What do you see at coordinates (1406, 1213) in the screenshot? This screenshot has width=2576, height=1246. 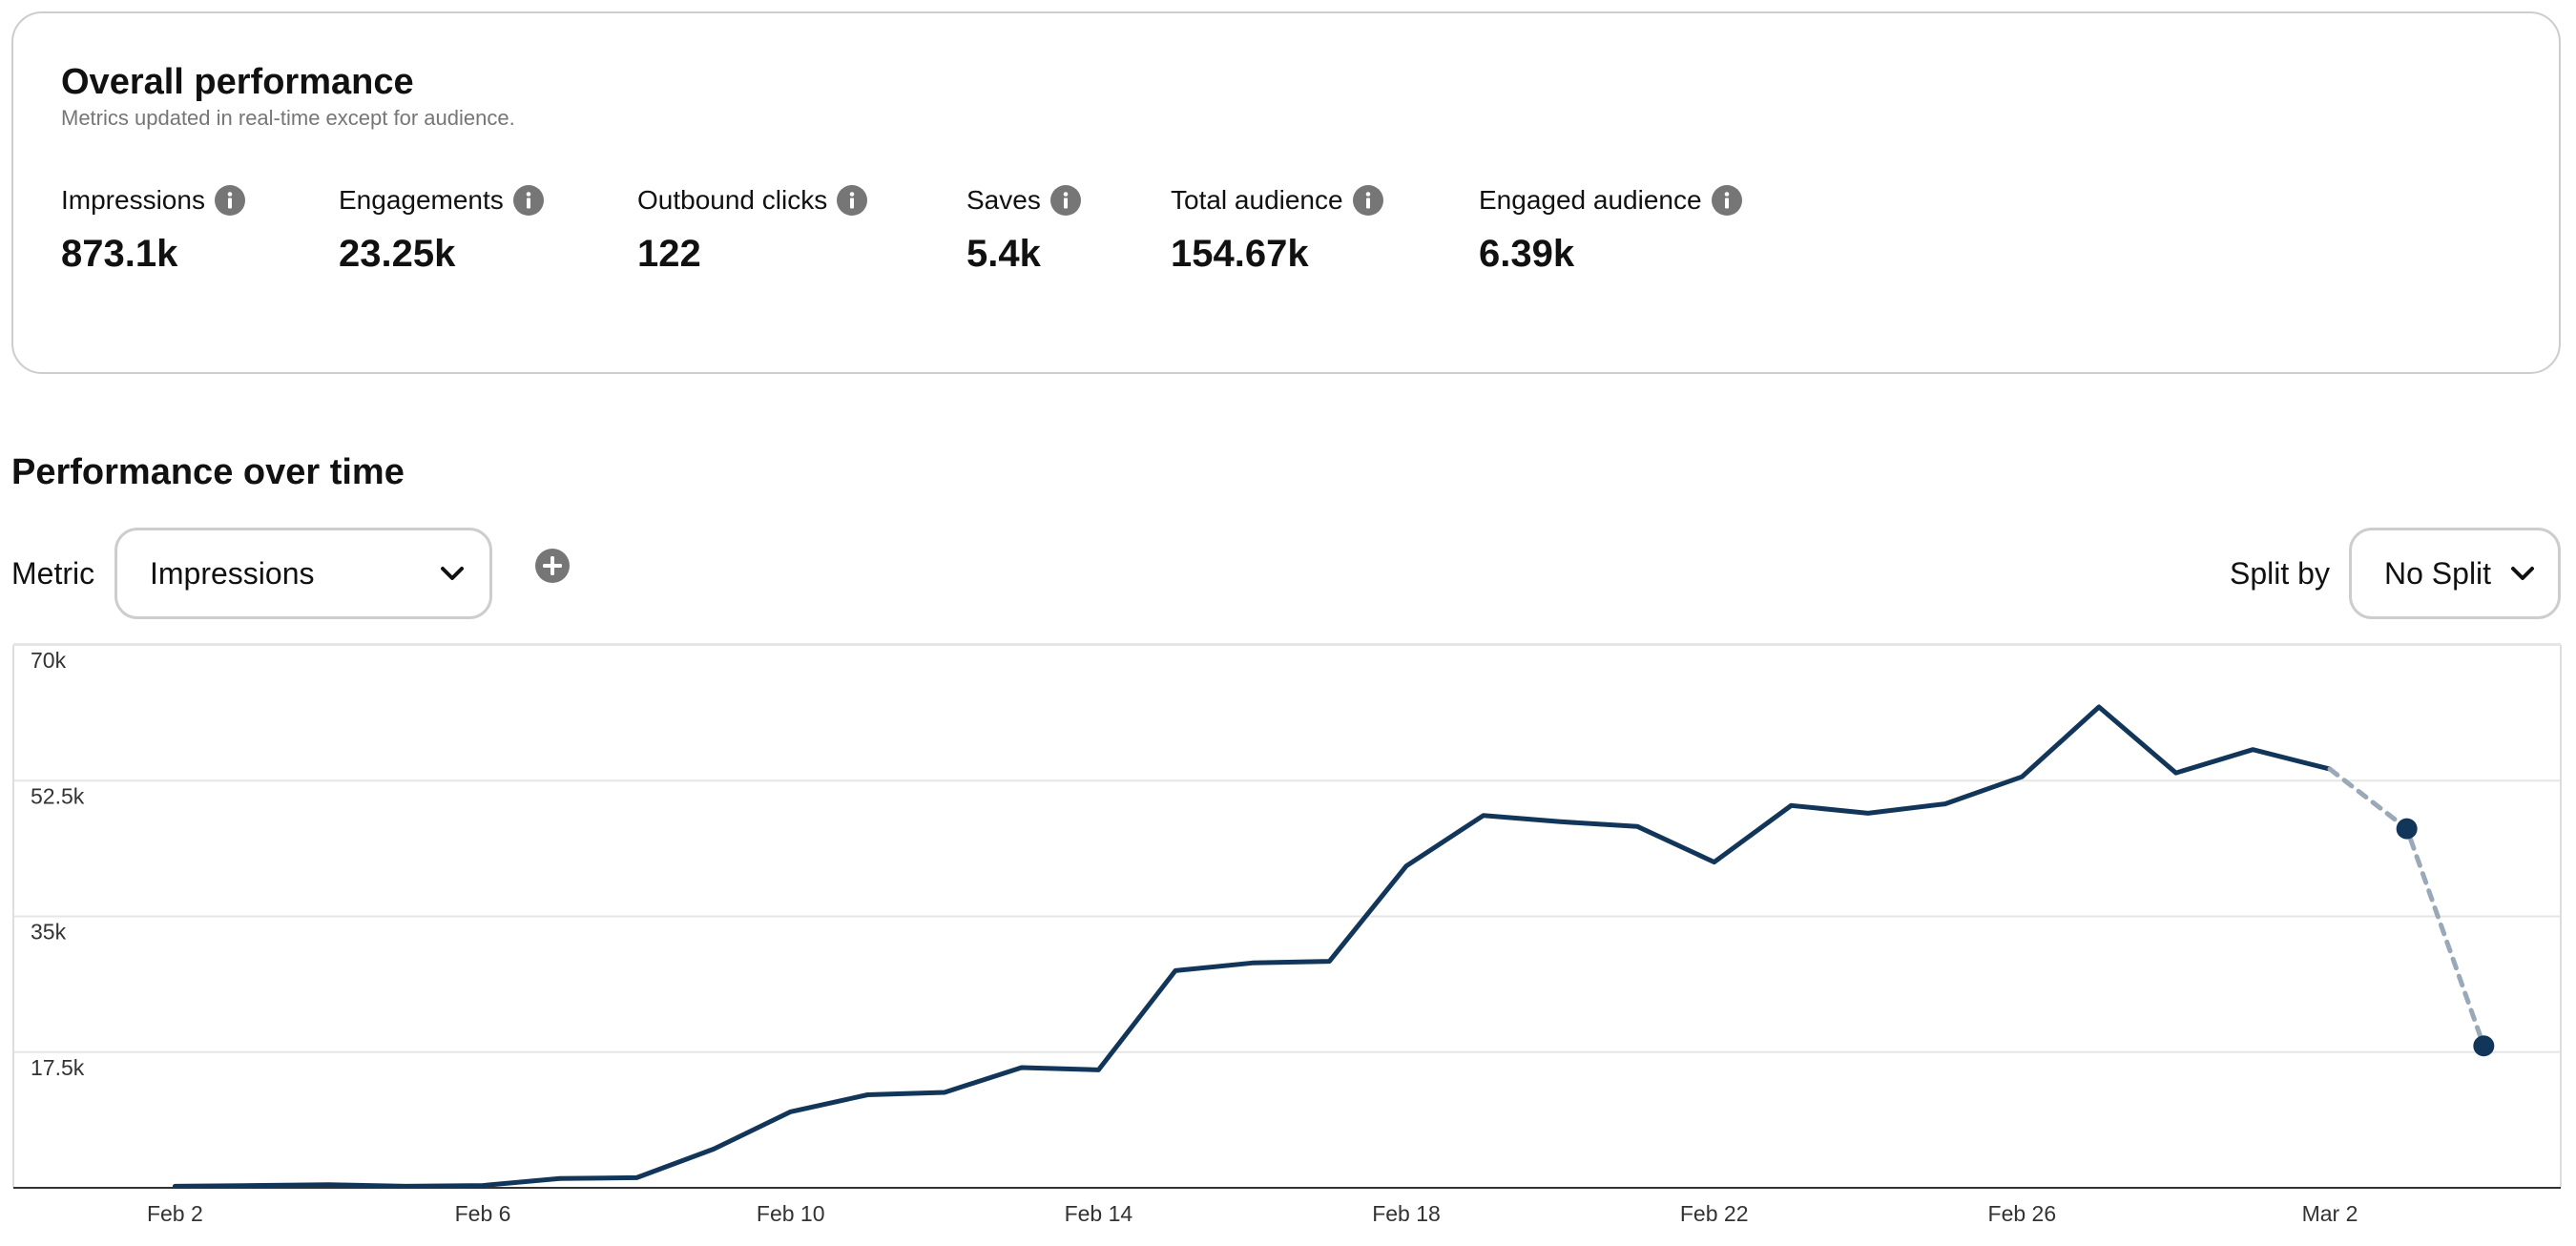 I see `x-tick-label: Feb 18` at bounding box center [1406, 1213].